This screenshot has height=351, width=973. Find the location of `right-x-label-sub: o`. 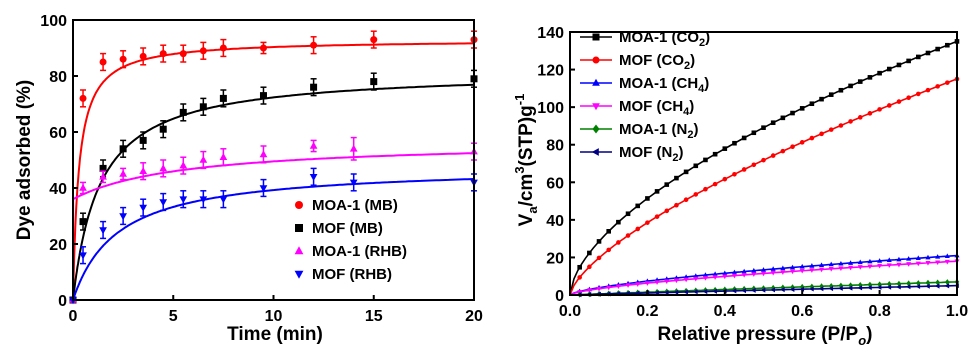

right-x-label-sub: o is located at coordinates (862, 340).